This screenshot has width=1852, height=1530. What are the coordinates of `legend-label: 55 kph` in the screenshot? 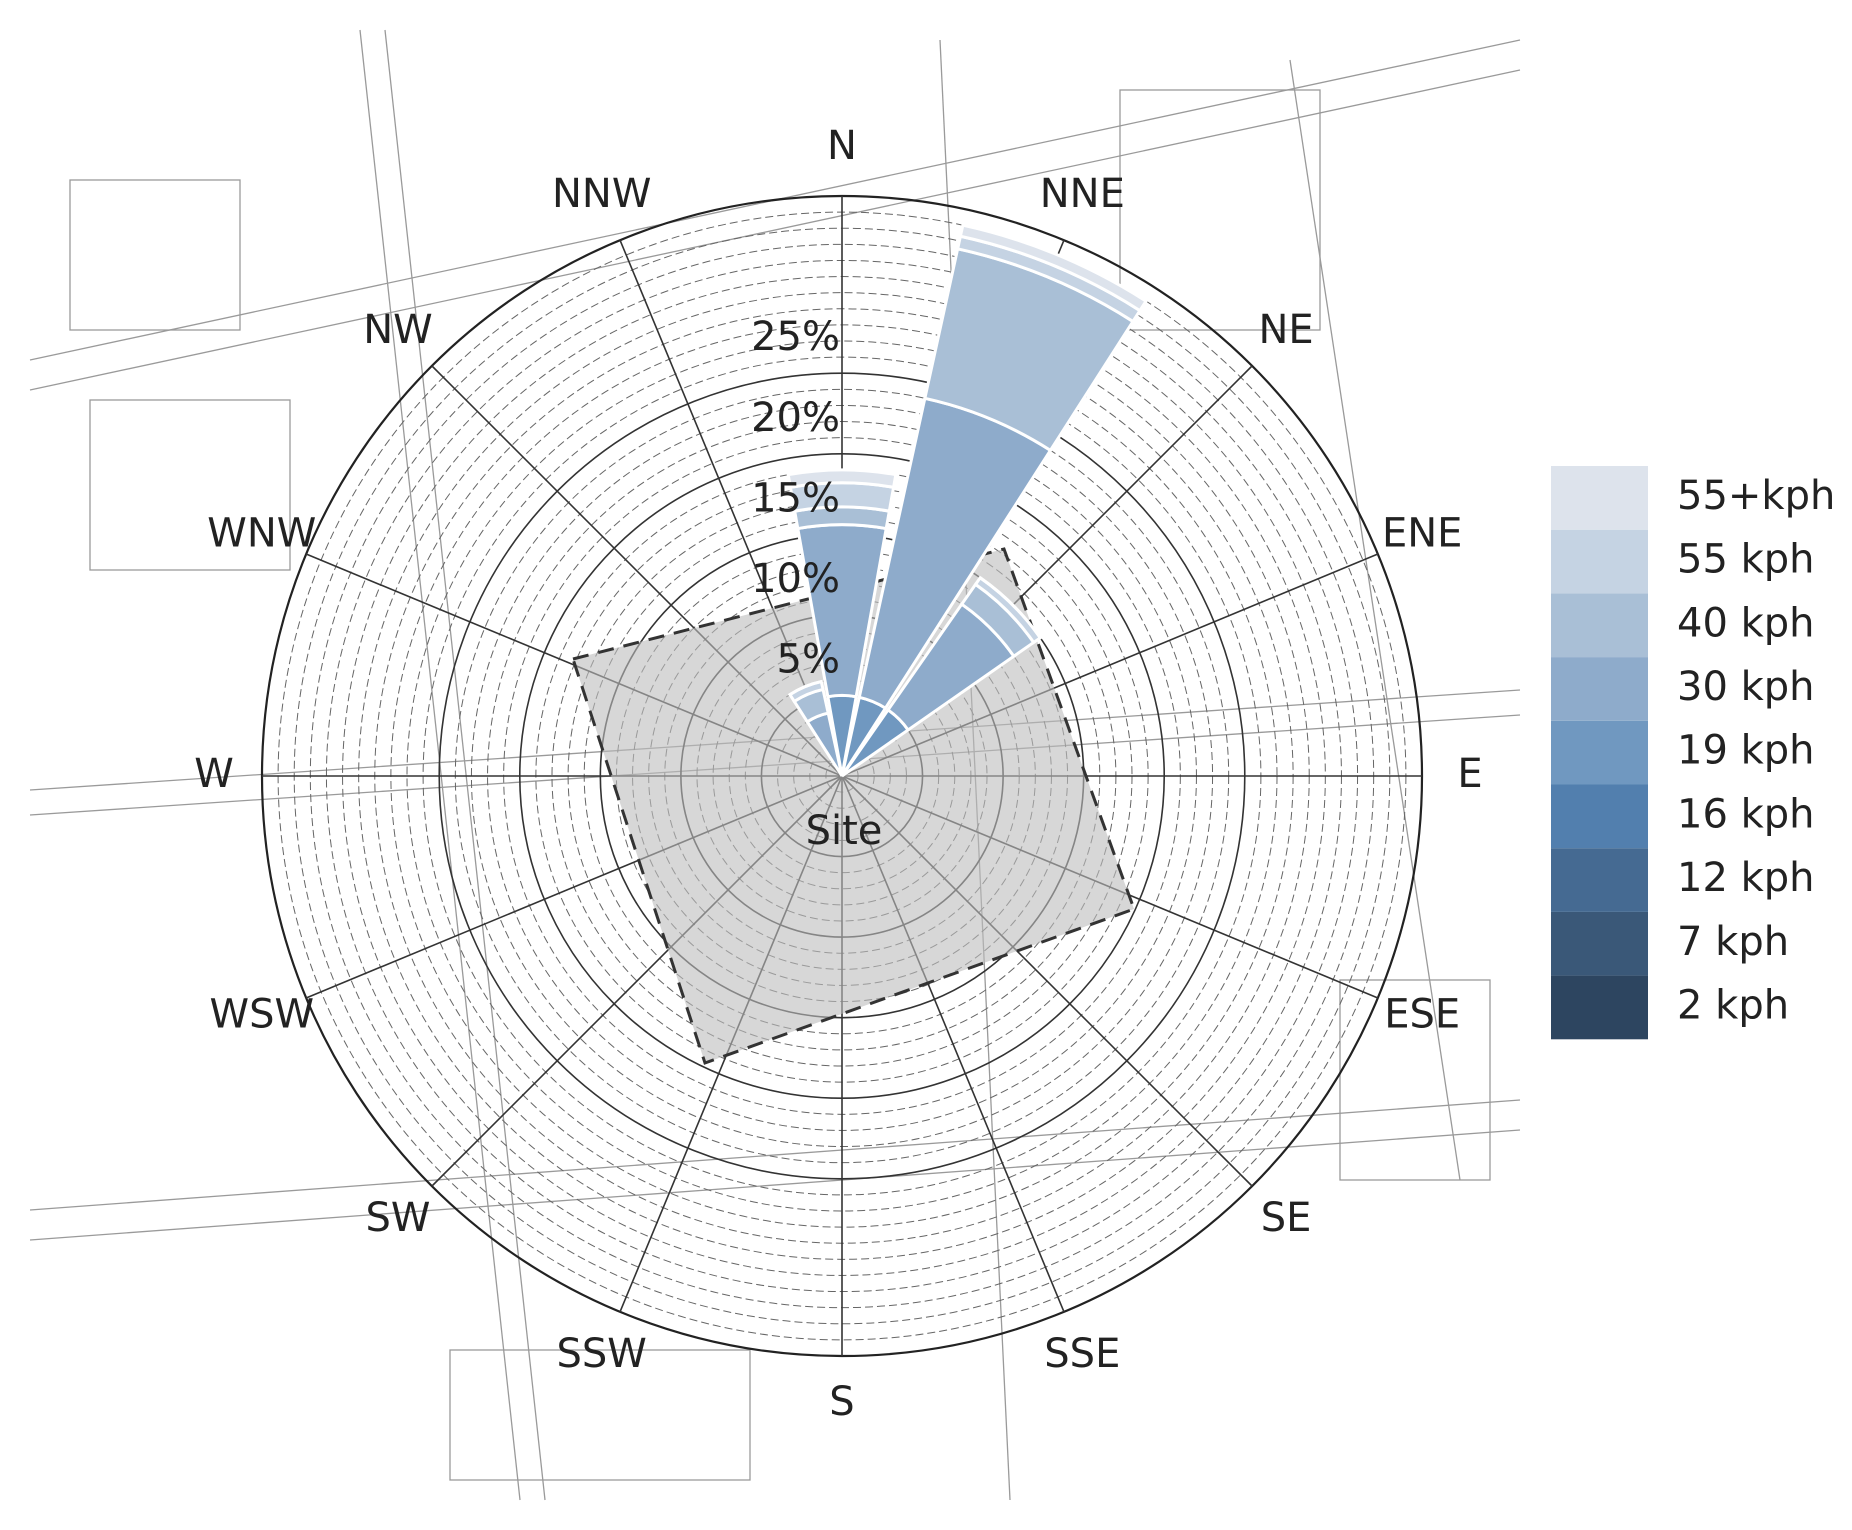 It's located at (1746, 560).